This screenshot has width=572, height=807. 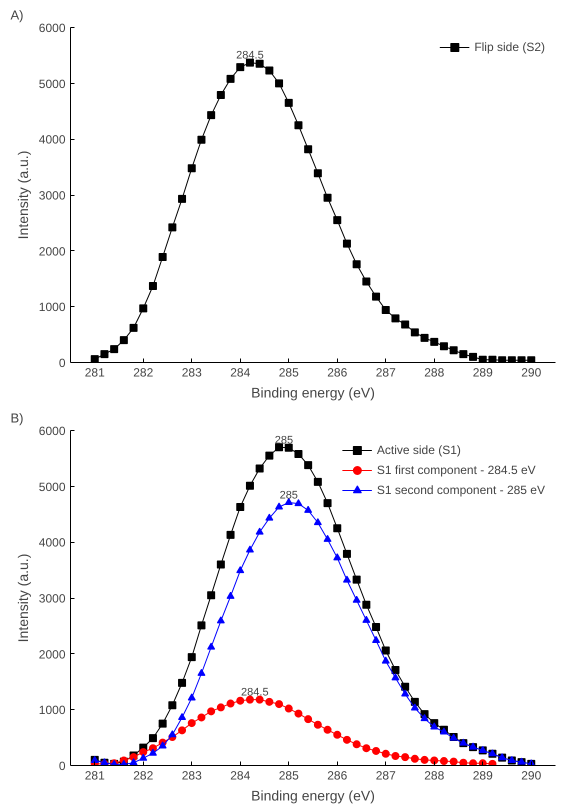 I want to click on legend-label: S1 second component - 285 eV, so click(x=460, y=490).